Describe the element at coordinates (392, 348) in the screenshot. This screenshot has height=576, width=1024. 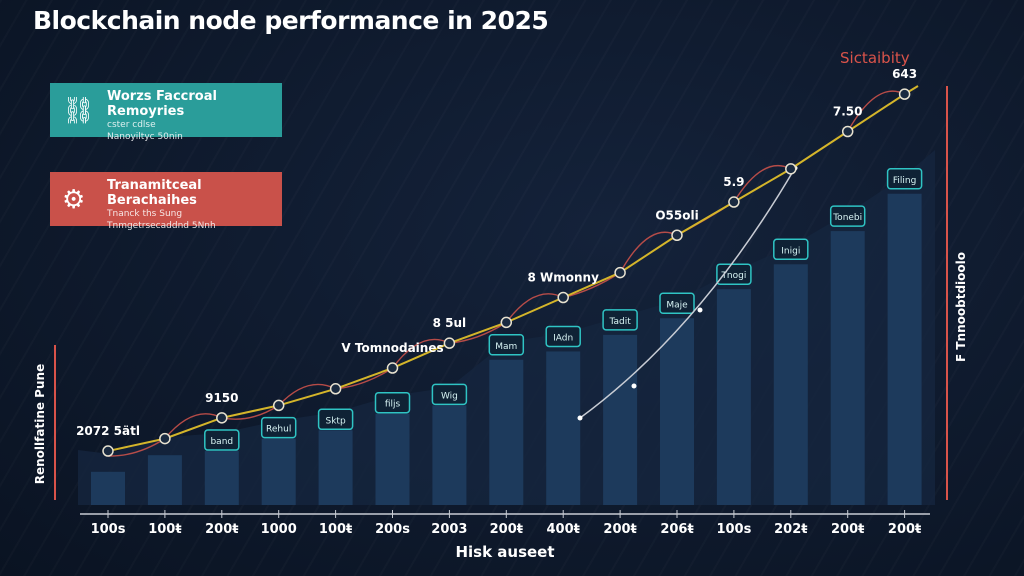
I see `point-label: V Tomnodaines` at that location.